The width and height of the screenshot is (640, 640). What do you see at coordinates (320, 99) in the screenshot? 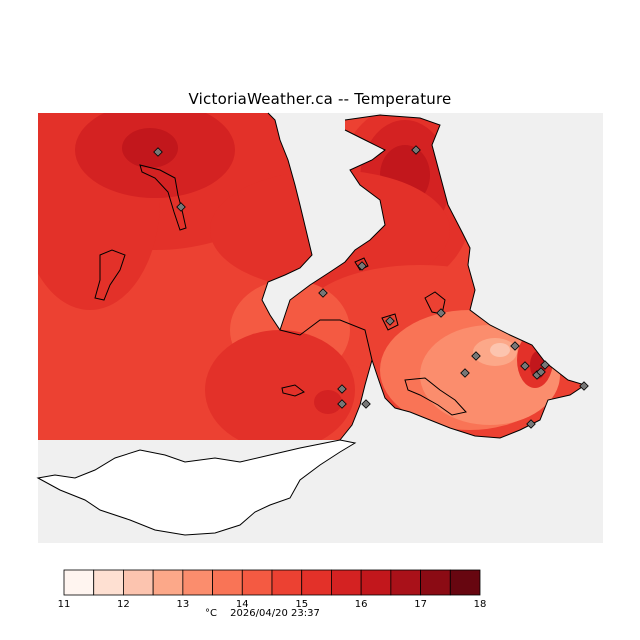
I see `map-title: VictoriaWeather.ca -- Temperature` at bounding box center [320, 99].